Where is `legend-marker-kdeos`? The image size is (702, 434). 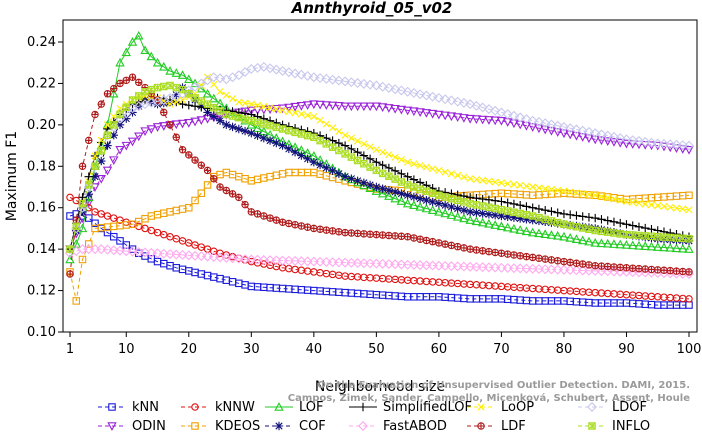 legend-marker-kdeos is located at coordinates (195, 426).